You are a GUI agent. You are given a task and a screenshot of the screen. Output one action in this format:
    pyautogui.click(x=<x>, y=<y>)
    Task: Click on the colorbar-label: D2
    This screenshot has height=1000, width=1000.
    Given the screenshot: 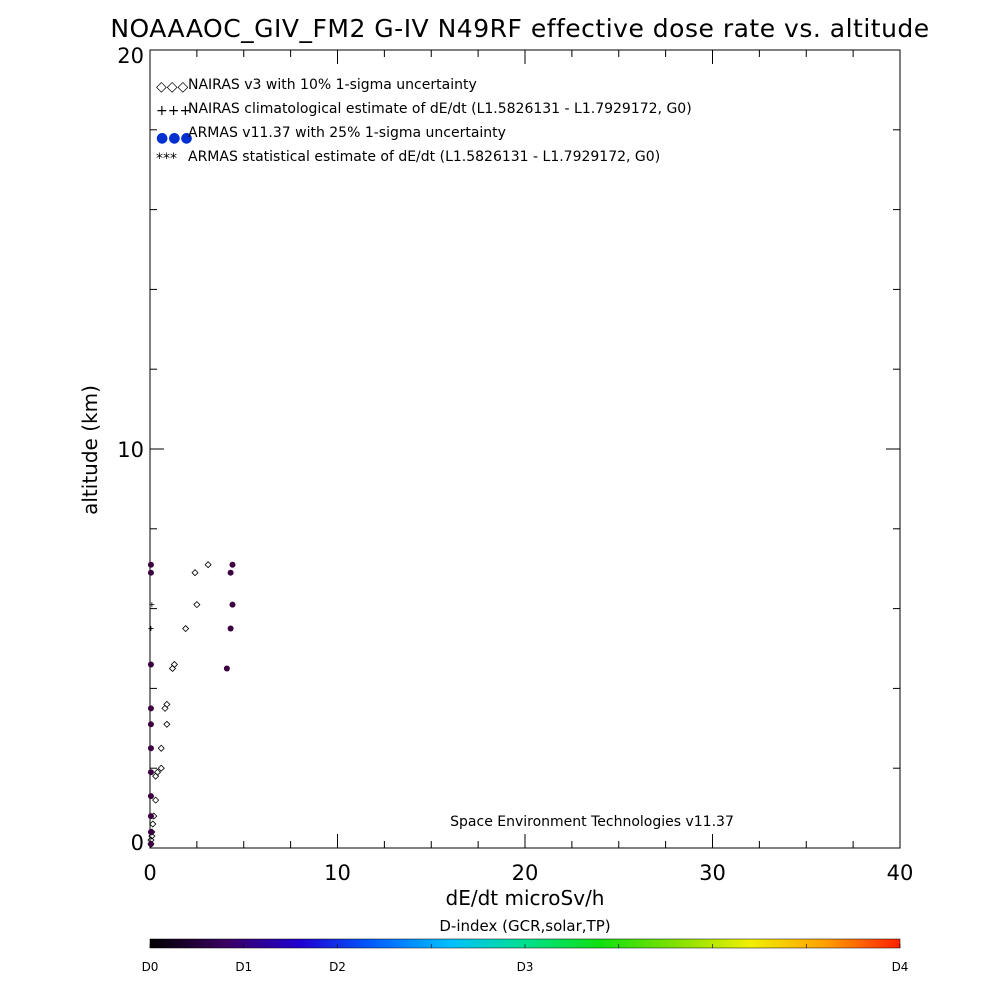 What is the action you would take?
    pyautogui.click(x=337, y=967)
    